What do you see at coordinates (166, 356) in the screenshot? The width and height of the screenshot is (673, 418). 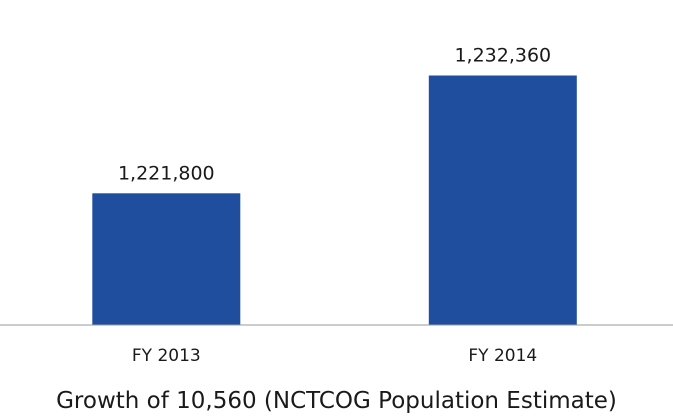 I see `x-tick-label-0: FY 2013` at bounding box center [166, 356].